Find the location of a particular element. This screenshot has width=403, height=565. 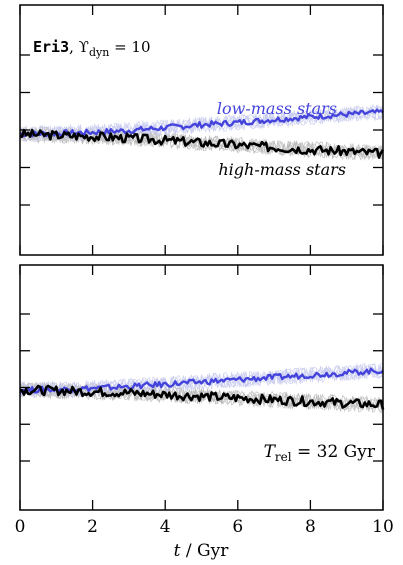

x-tick-label: 8 is located at coordinates (310, 527).